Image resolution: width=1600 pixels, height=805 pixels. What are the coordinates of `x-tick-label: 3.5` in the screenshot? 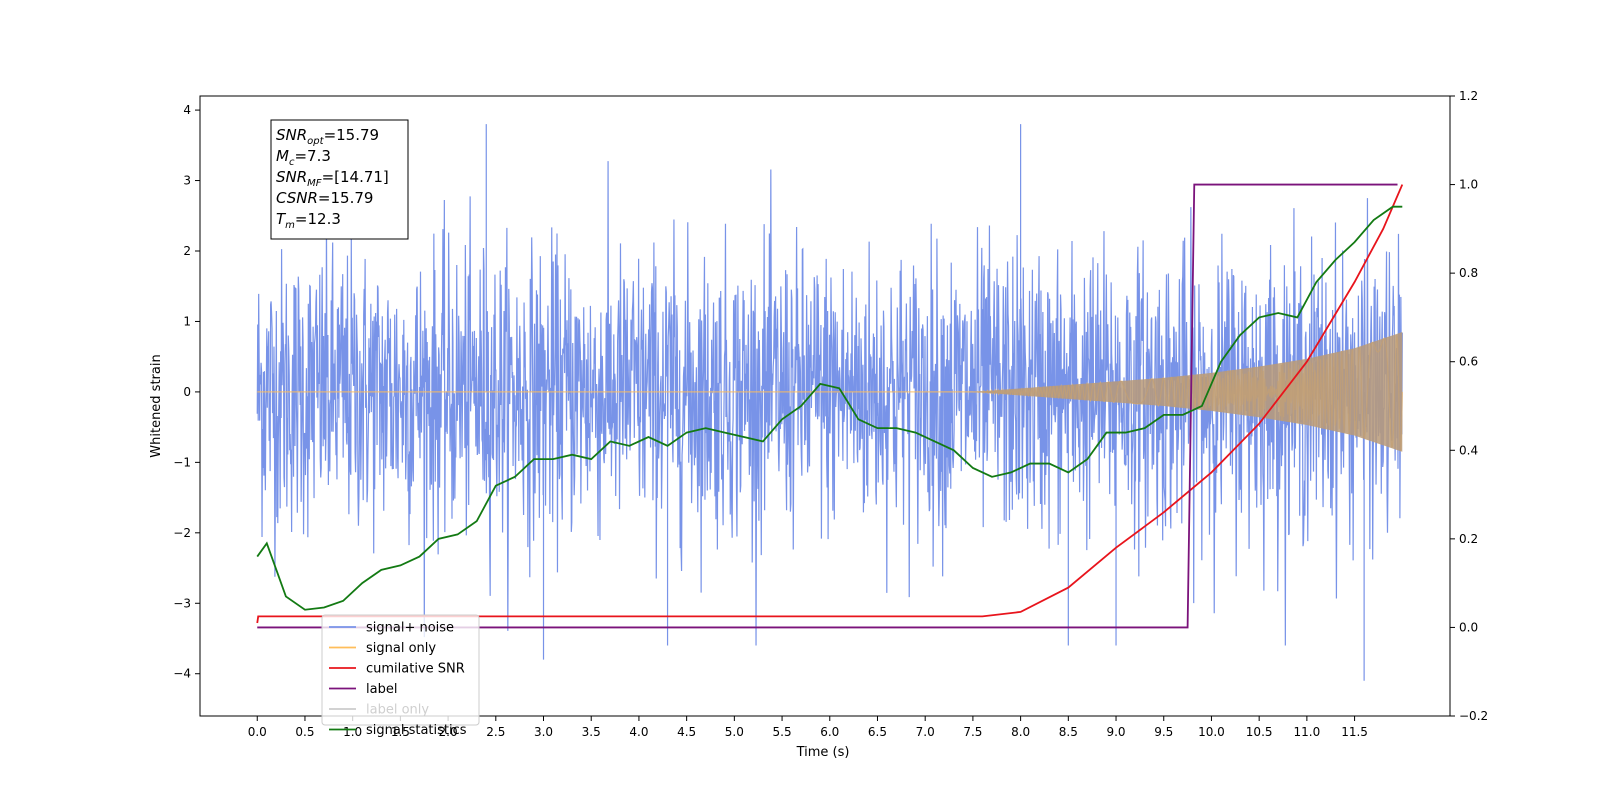 It's located at (591, 732).